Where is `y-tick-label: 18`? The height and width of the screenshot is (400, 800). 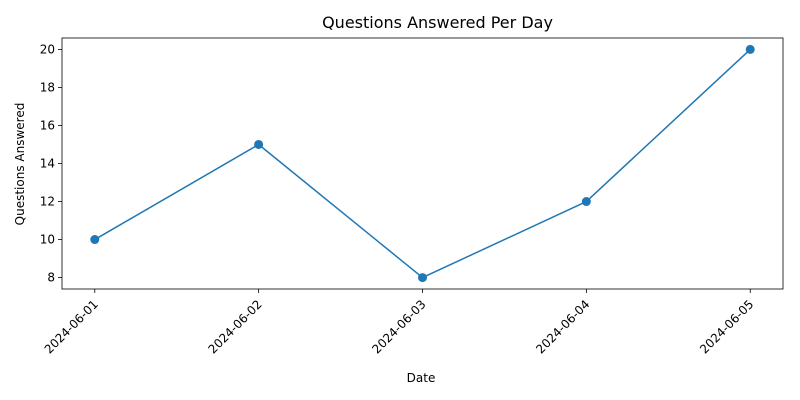
y-tick-label: 18 is located at coordinates (47, 87).